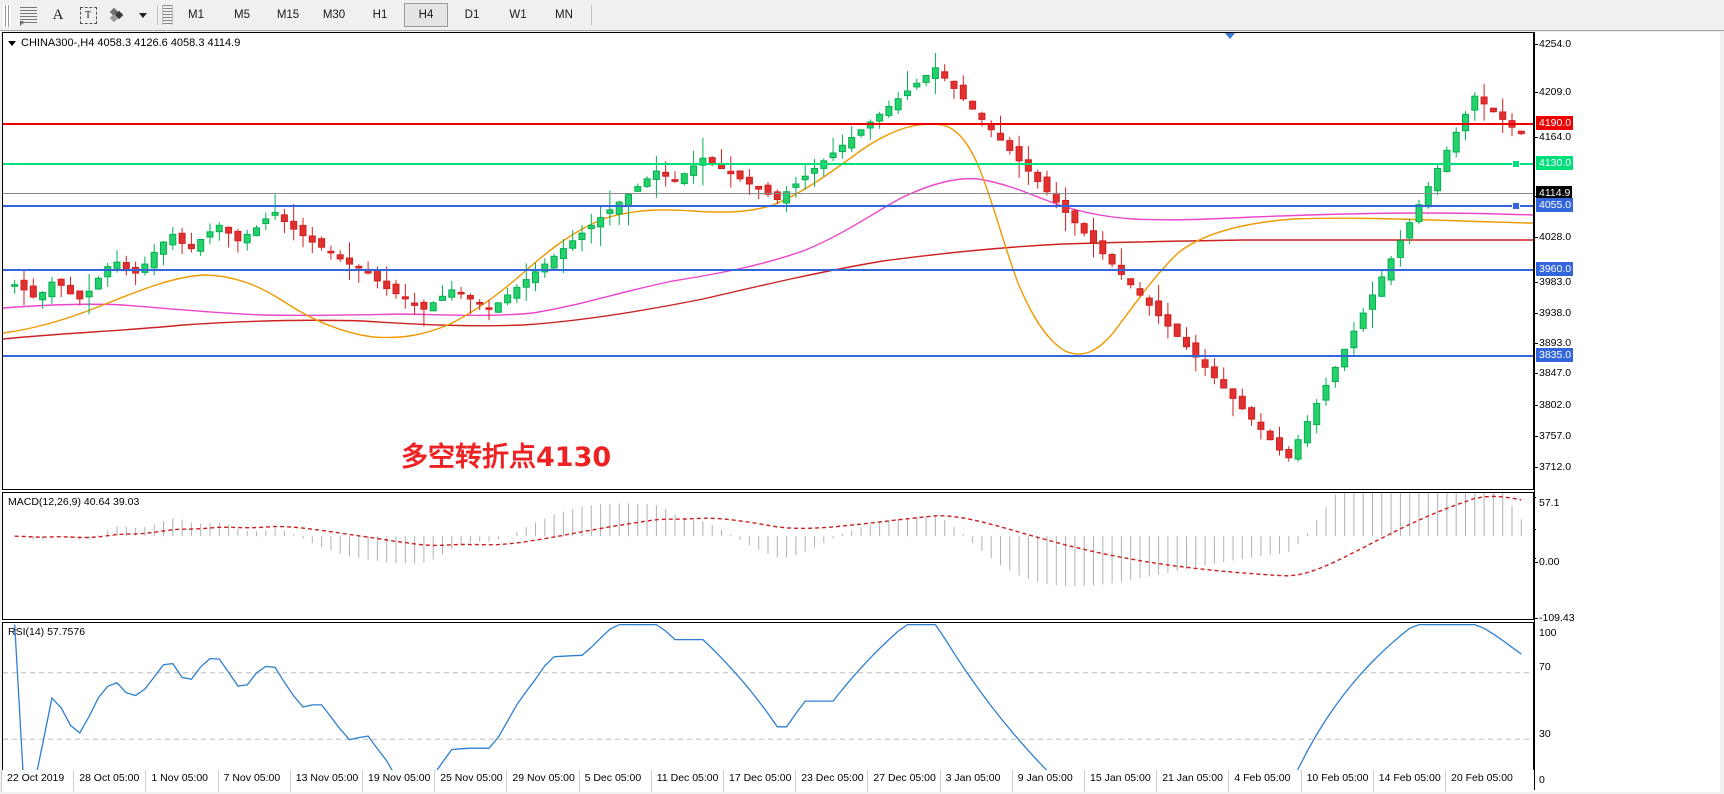 Image resolution: width=1724 pixels, height=794 pixels. I want to click on time-axis-label: 1 Nov 05:00, so click(180, 778).